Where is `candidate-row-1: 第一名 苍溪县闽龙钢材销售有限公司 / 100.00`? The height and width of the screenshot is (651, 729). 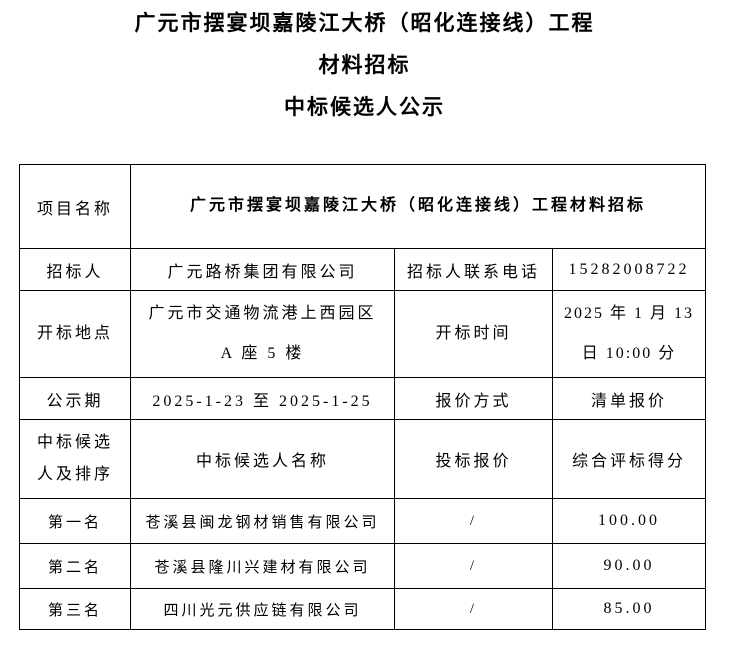
candidate-row-1: 第一名 苍溪县闽龙钢材销售有限公司 / 100.00 is located at coordinates (363, 521).